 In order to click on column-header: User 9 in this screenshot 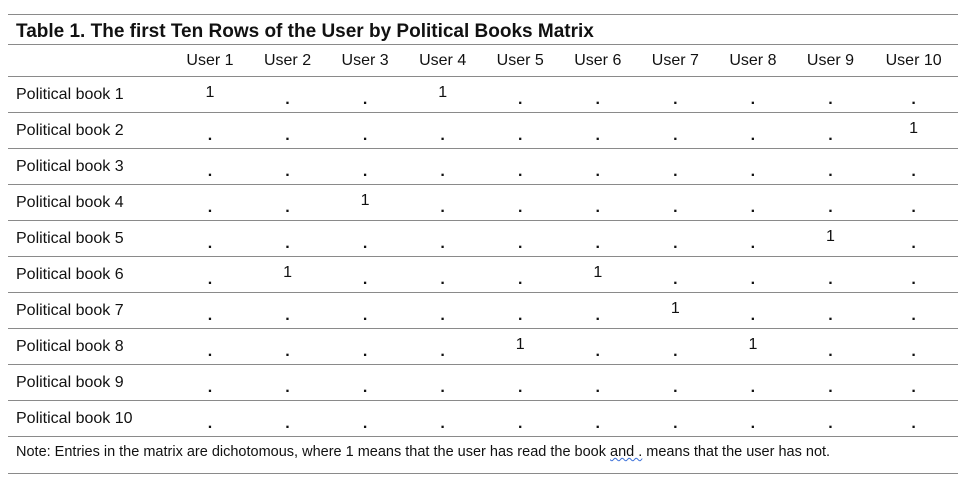, I will do `click(830, 60)`.